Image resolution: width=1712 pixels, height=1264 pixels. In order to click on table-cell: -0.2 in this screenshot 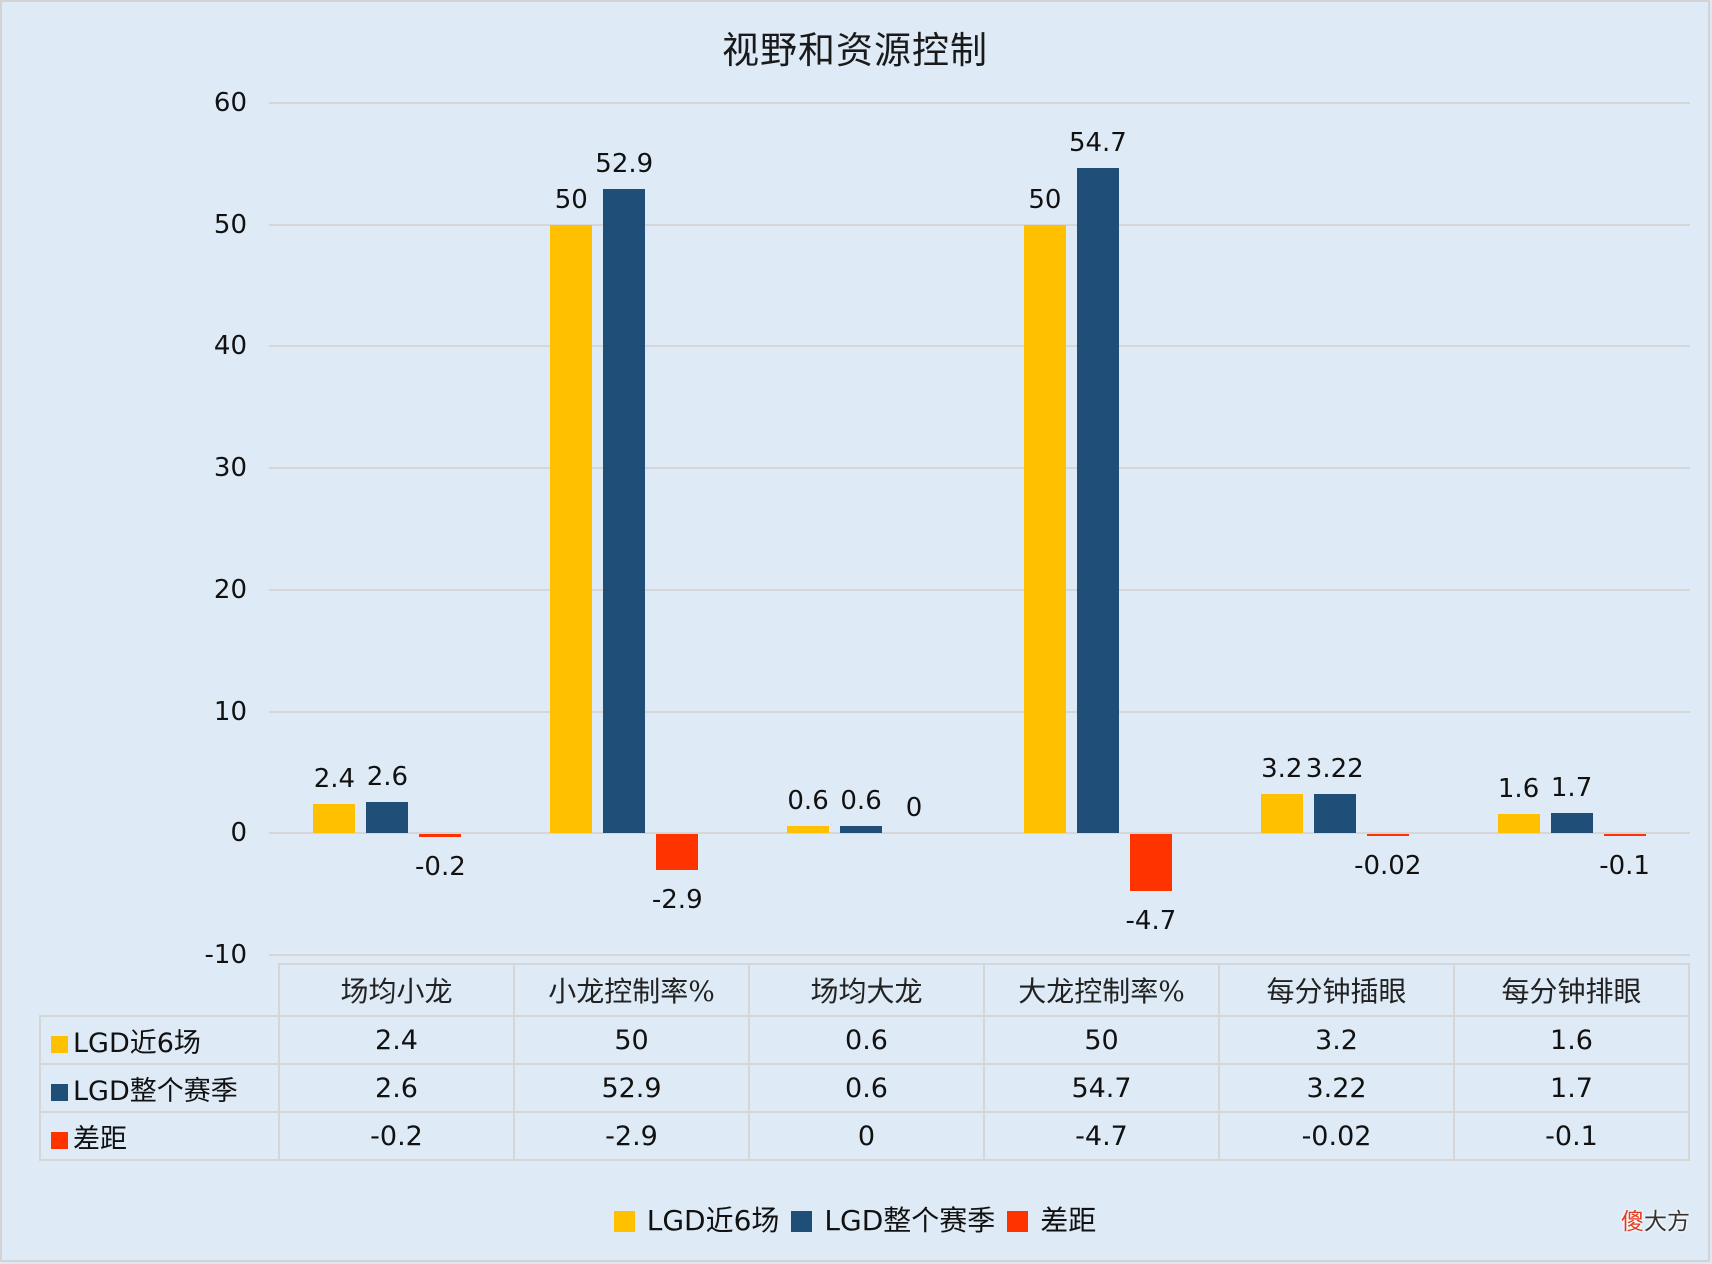, I will do `click(396, 1136)`.